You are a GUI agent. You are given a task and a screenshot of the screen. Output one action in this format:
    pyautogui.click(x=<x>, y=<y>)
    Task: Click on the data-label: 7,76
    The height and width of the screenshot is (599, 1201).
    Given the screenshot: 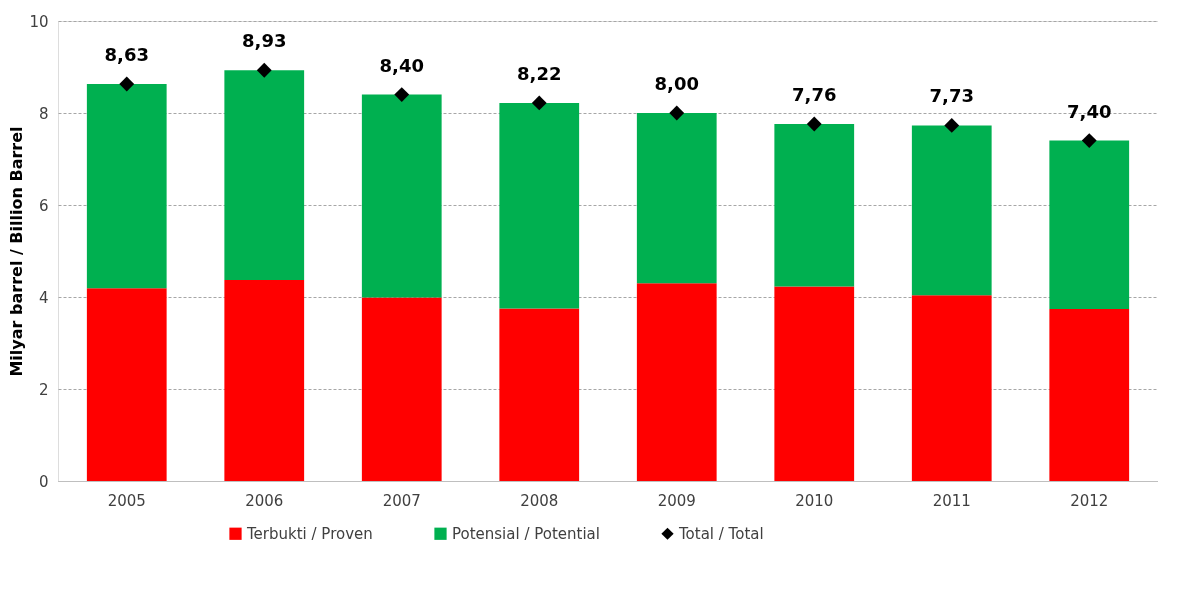 What is the action you would take?
    pyautogui.click(x=814, y=95)
    